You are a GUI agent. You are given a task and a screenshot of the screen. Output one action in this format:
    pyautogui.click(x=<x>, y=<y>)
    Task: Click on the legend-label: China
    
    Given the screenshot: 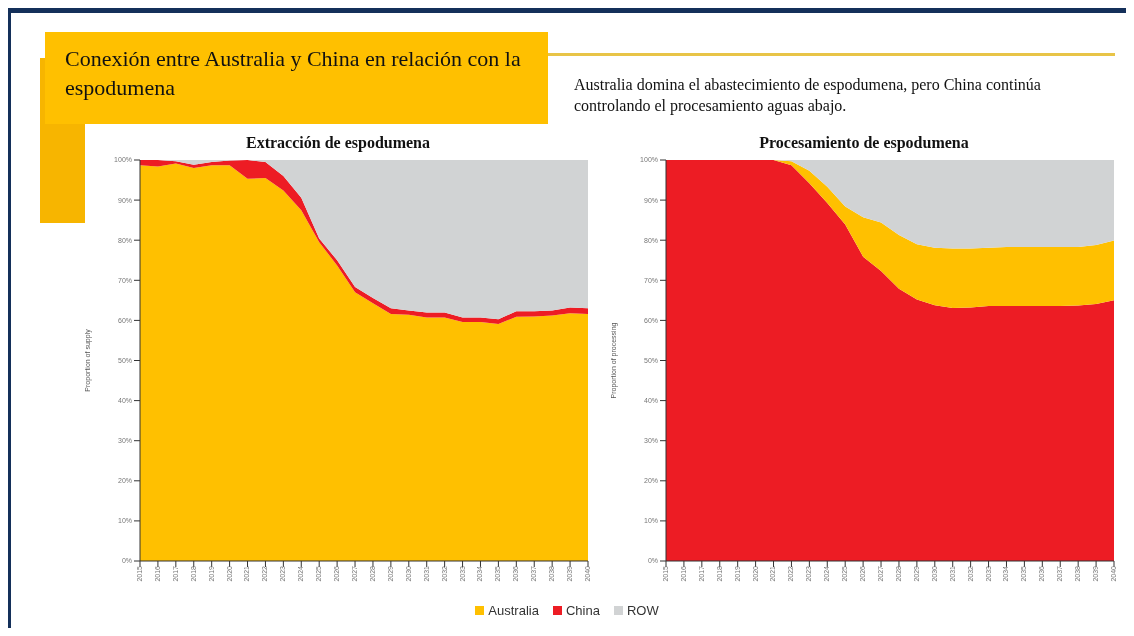 What is the action you would take?
    pyautogui.click(x=582, y=610)
    